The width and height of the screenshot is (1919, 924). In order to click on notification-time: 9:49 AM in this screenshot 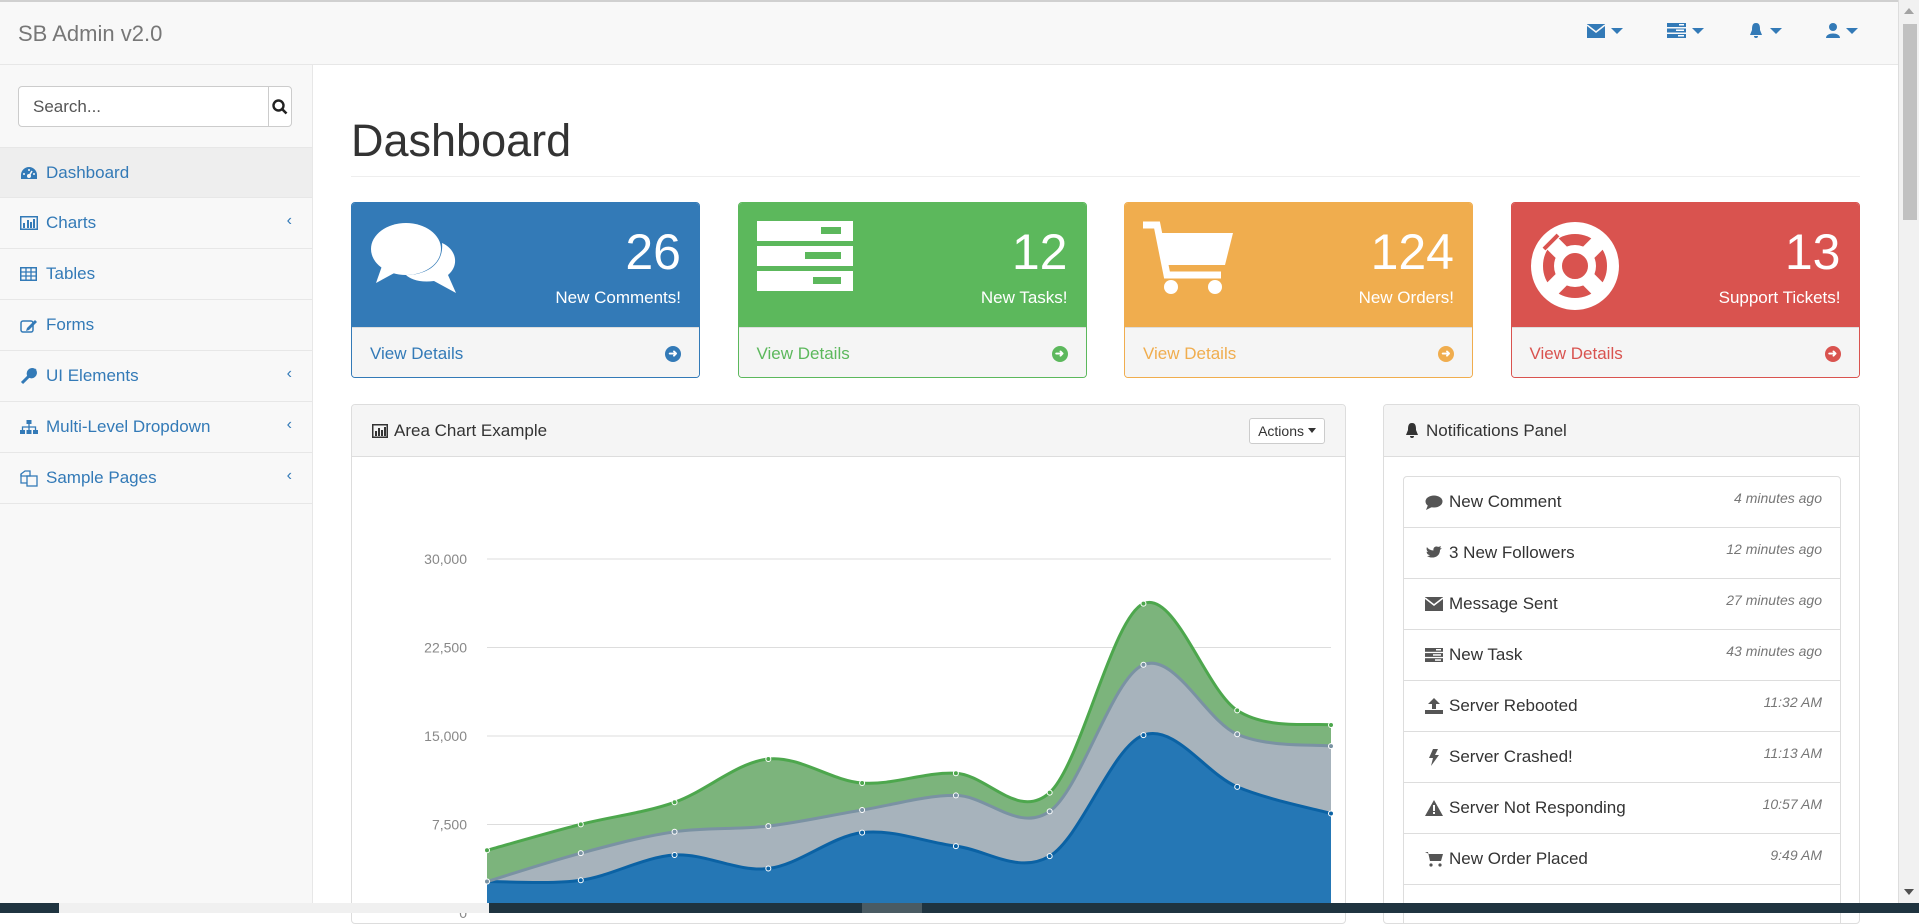, I will do `click(1796, 855)`.